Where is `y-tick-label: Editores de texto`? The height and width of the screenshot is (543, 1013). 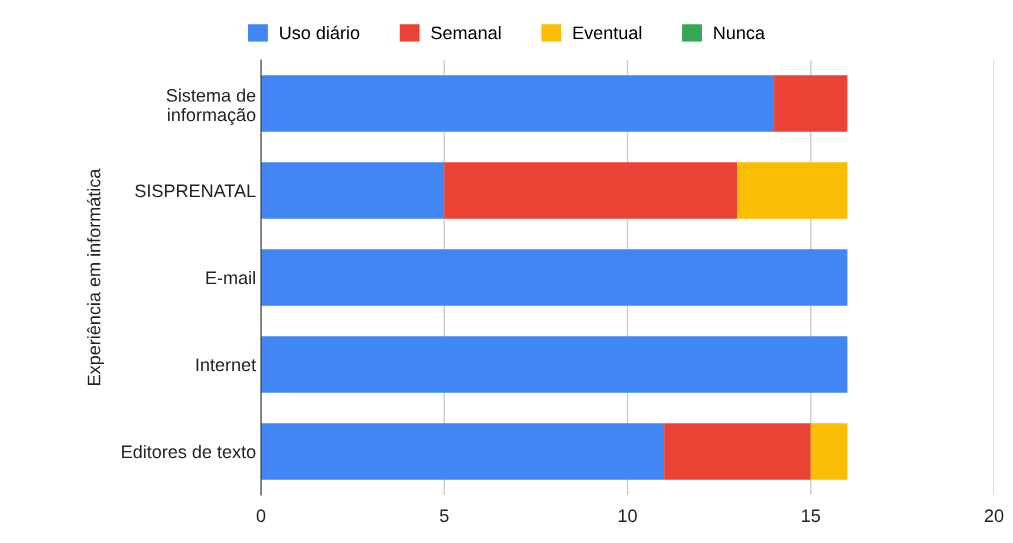 y-tick-label: Editores de texto is located at coordinates (189, 451).